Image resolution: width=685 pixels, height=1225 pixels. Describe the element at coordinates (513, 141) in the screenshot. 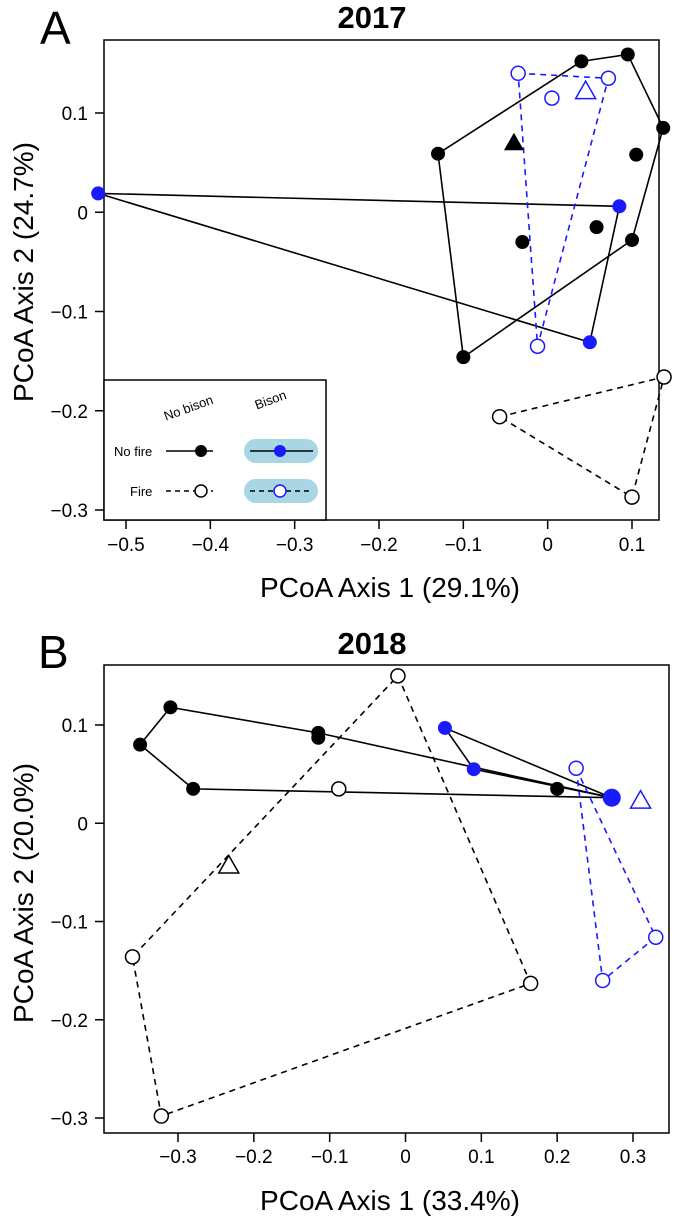

I see `panel-a-centroid-nofire_nobison` at that location.